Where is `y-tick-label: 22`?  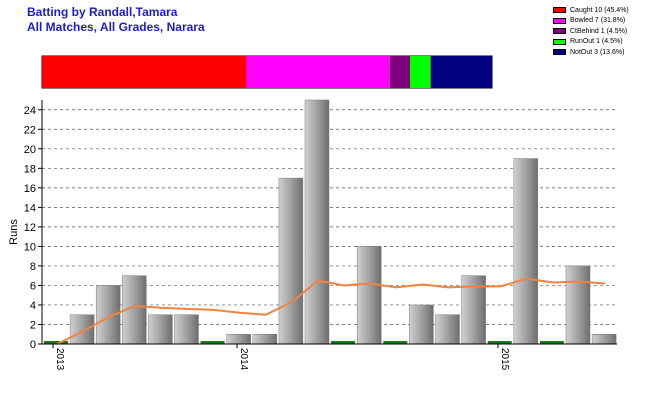
y-tick-label: 22 is located at coordinates (30, 130).